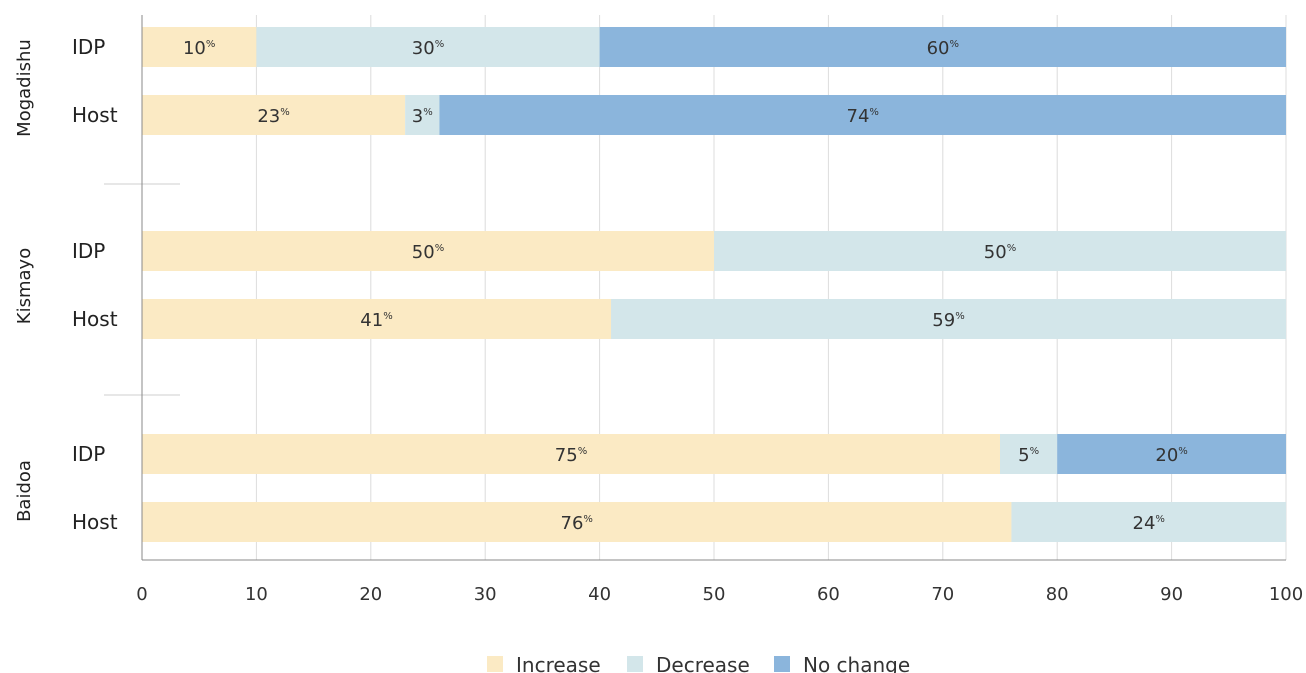 The image size is (1306, 673). Describe the element at coordinates (141, 594) in the screenshot. I see `x-tick-label: 0` at that location.